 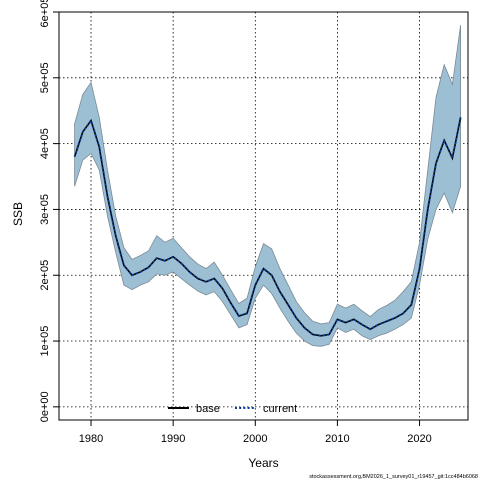 What do you see at coordinates (337, 439) in the screenshot?
I see `x-tick-label-2010: 2010` at bounding box center [337, 439].